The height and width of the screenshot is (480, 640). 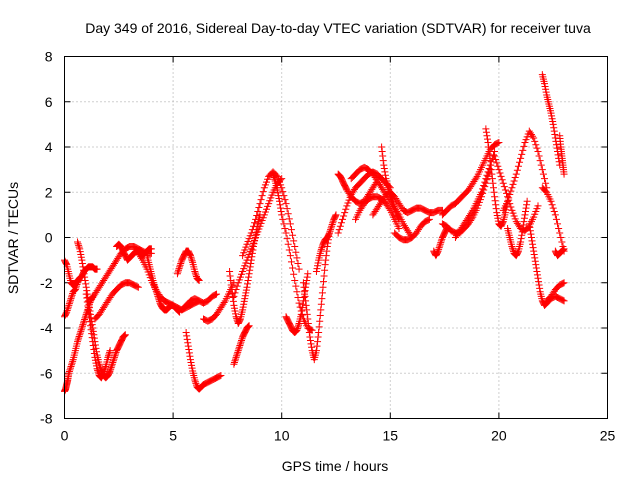 I want to click on x-tick-label: 10, so click(x=282, y=436).